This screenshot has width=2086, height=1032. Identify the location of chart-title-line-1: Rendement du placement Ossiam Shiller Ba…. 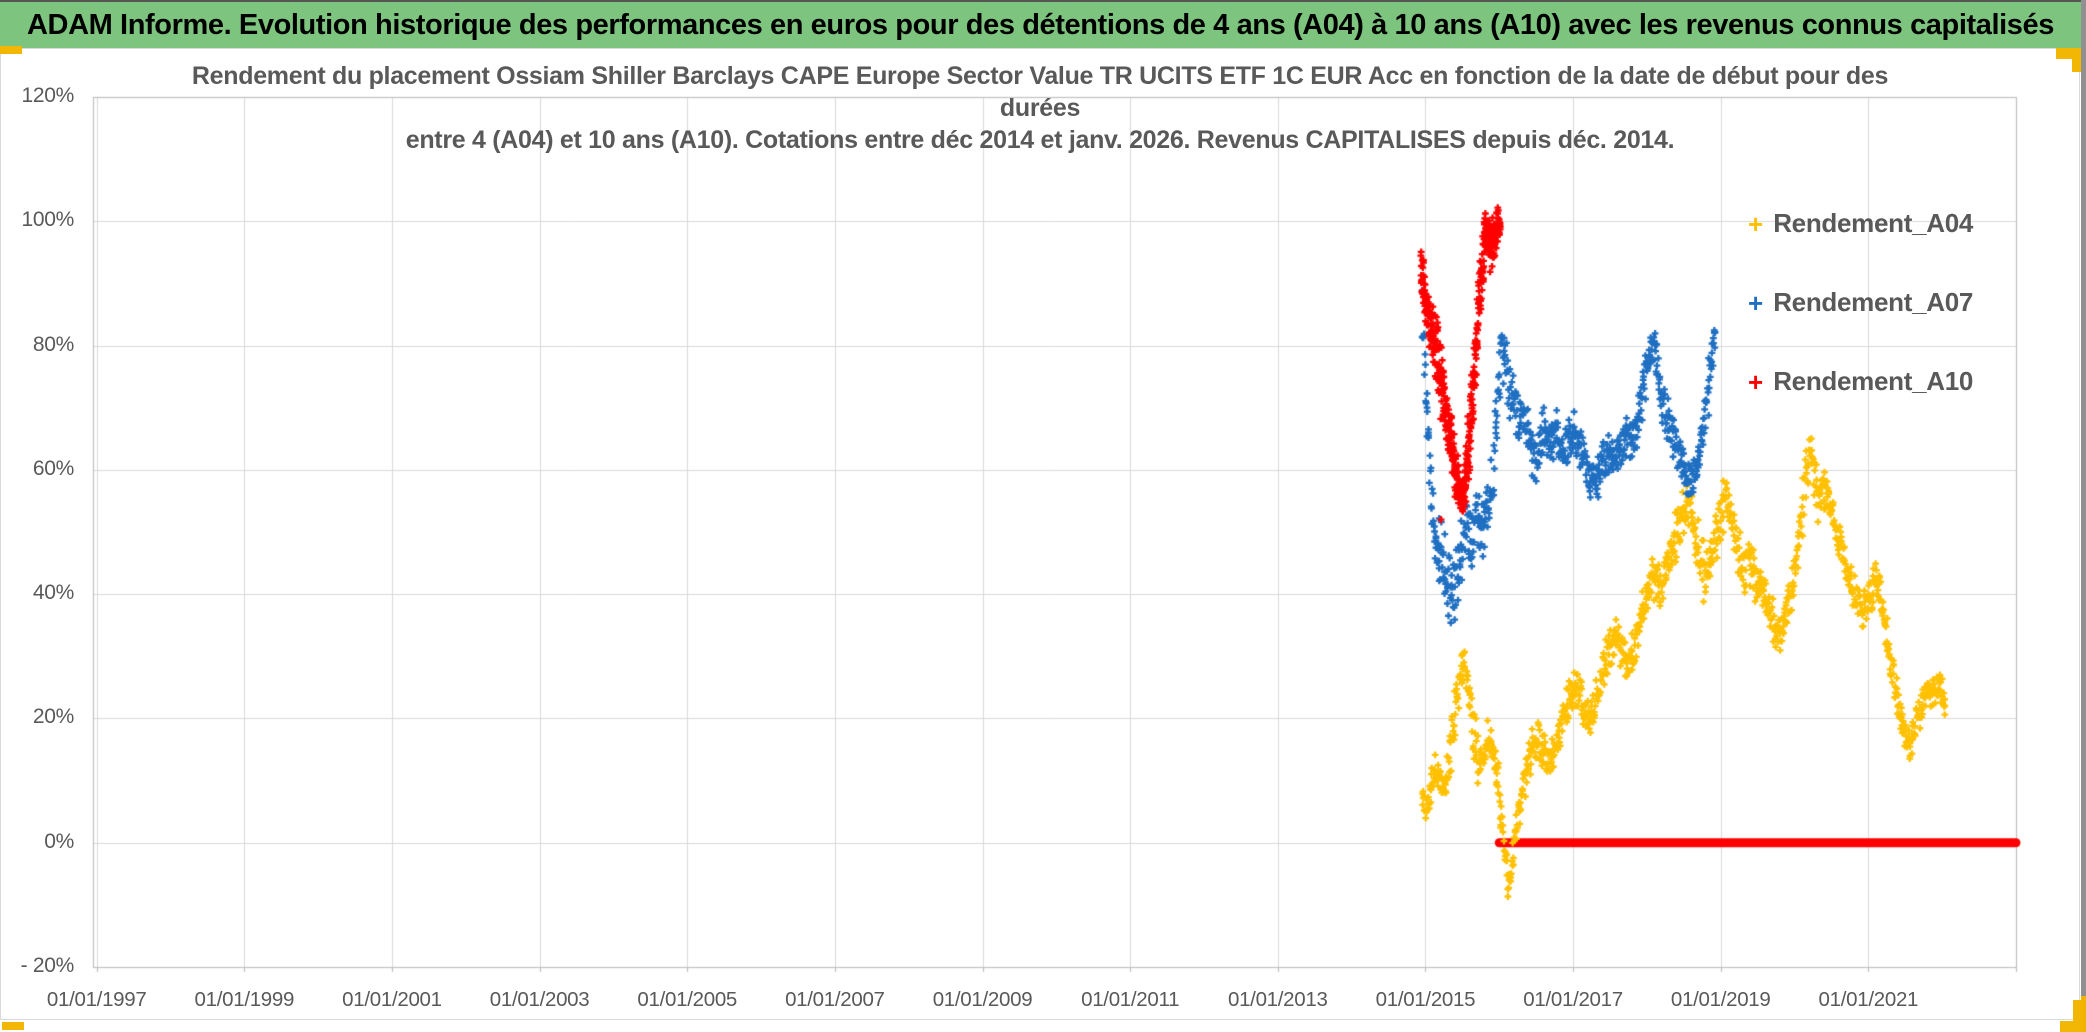
(1040, 76).